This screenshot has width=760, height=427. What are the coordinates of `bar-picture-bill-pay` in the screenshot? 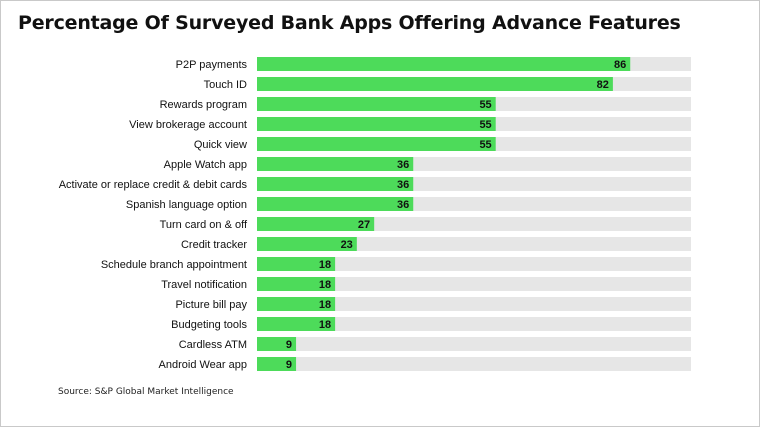 It's located at (296, 304).